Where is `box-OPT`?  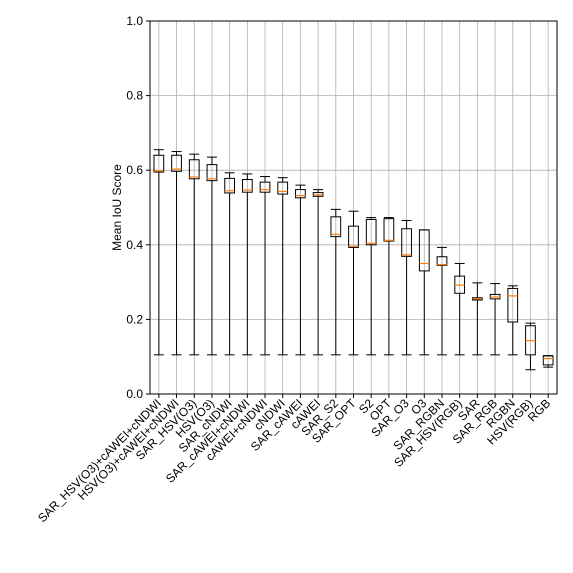
box-OPT is located at coordinates (389, 286).